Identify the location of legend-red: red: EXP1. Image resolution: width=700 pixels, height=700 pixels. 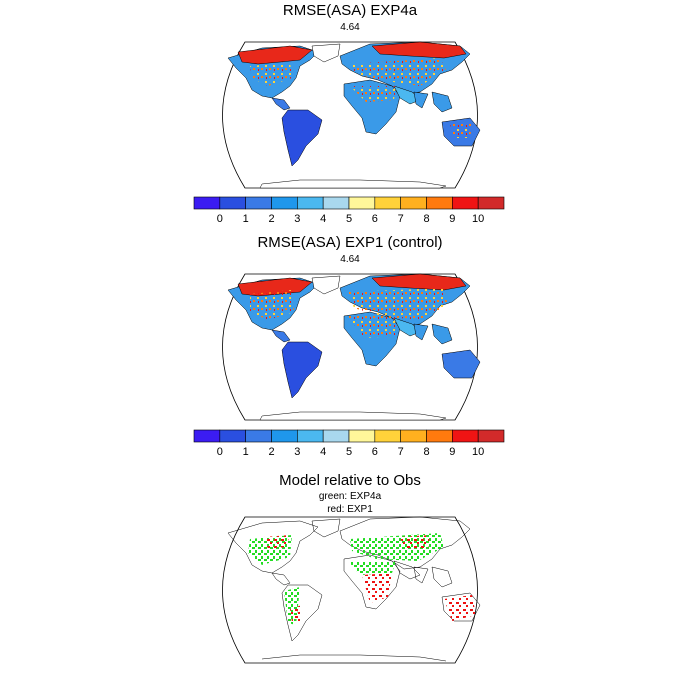
(350, 509).